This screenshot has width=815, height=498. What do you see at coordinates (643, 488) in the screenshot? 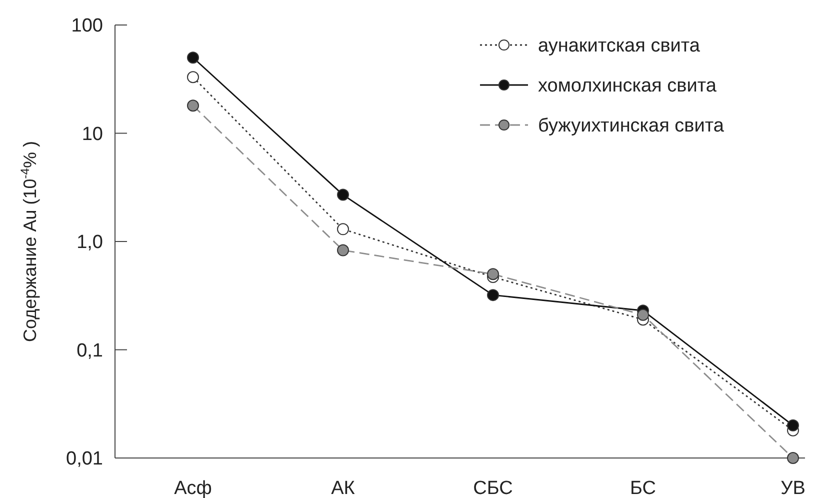
I see `x-tick-label: БС` at bounding box center [643, 488].